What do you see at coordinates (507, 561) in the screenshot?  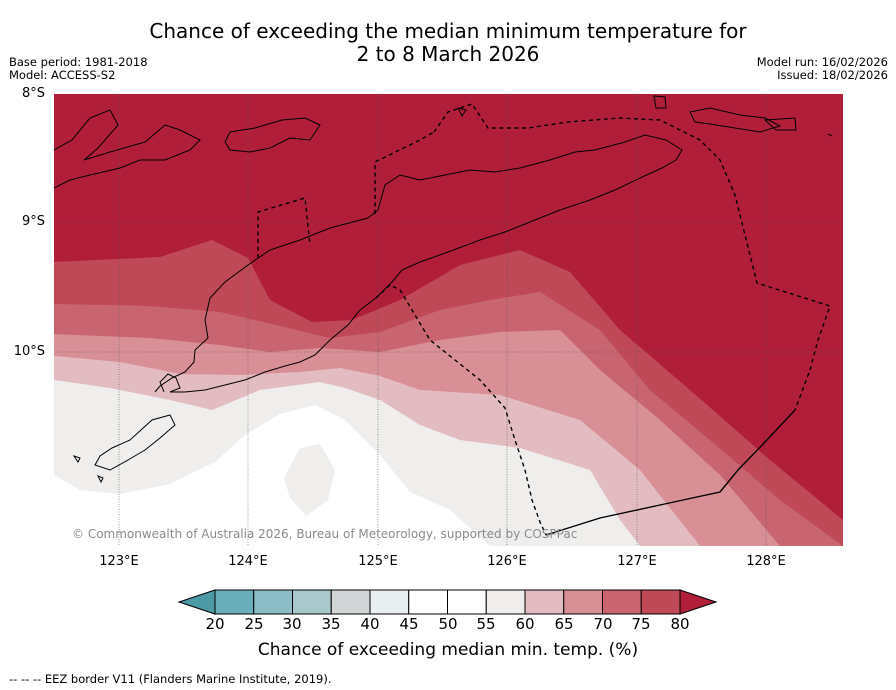 I see `lon-label-126e: 126°E` at bounding box center [507, 561].